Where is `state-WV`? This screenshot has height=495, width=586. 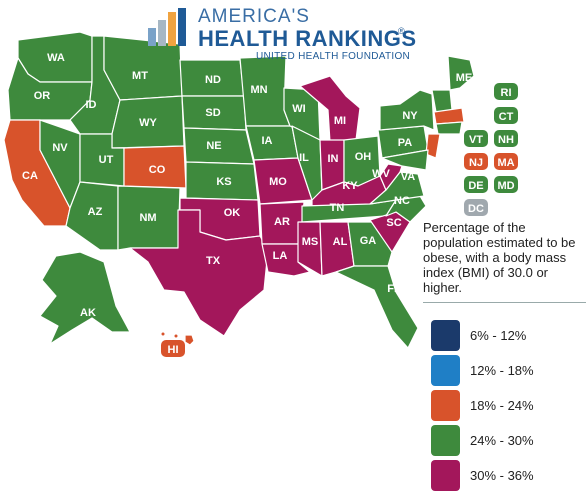 state-WV is located at coordinates (391, 177).